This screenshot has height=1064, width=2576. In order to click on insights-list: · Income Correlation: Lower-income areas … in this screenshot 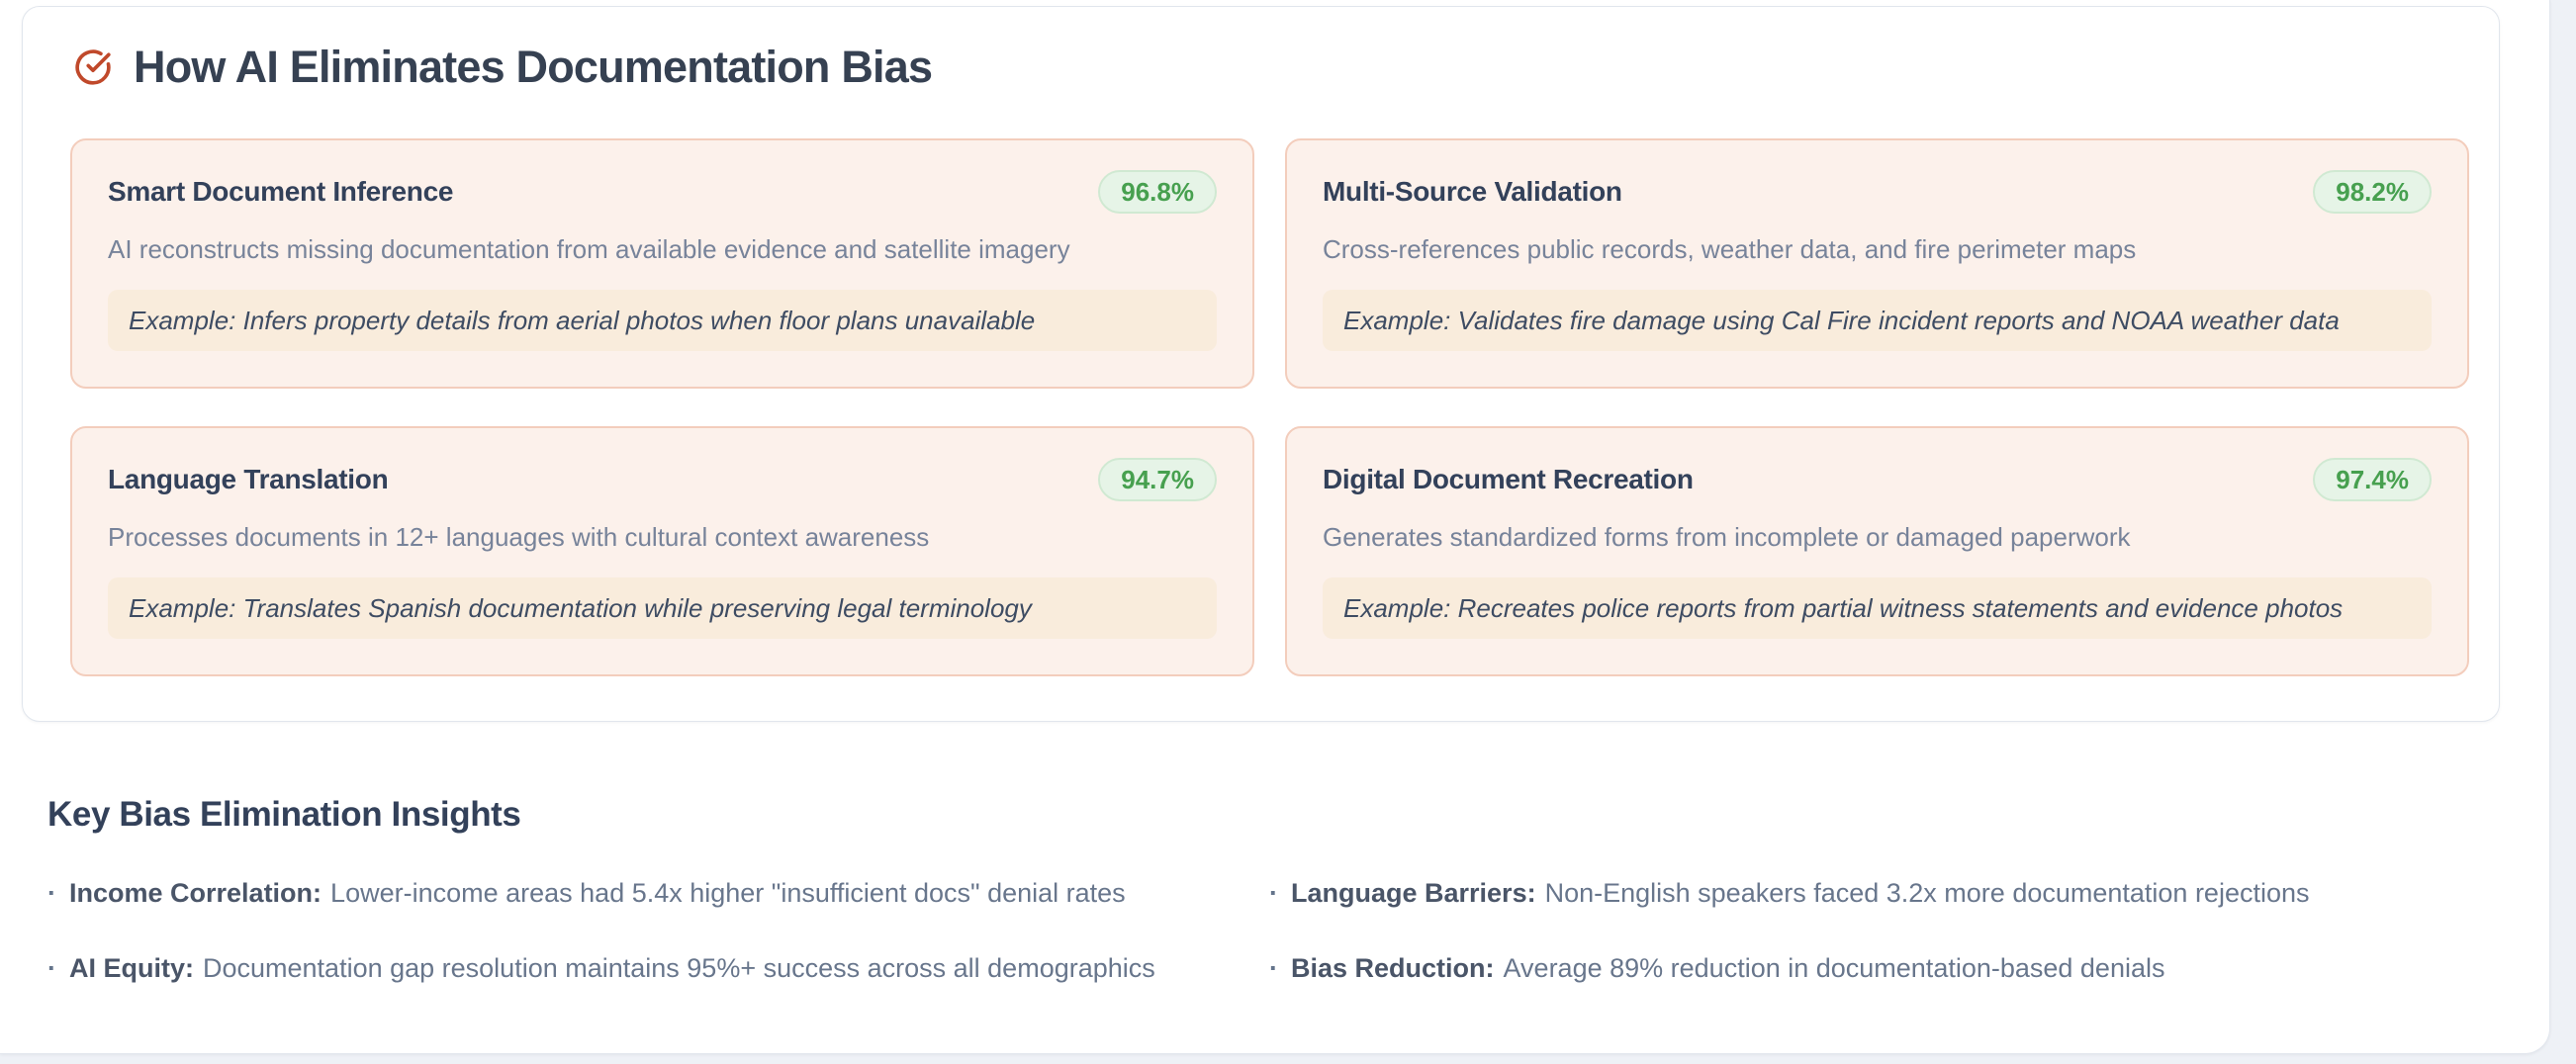, I will do `click(1279, 930)`.